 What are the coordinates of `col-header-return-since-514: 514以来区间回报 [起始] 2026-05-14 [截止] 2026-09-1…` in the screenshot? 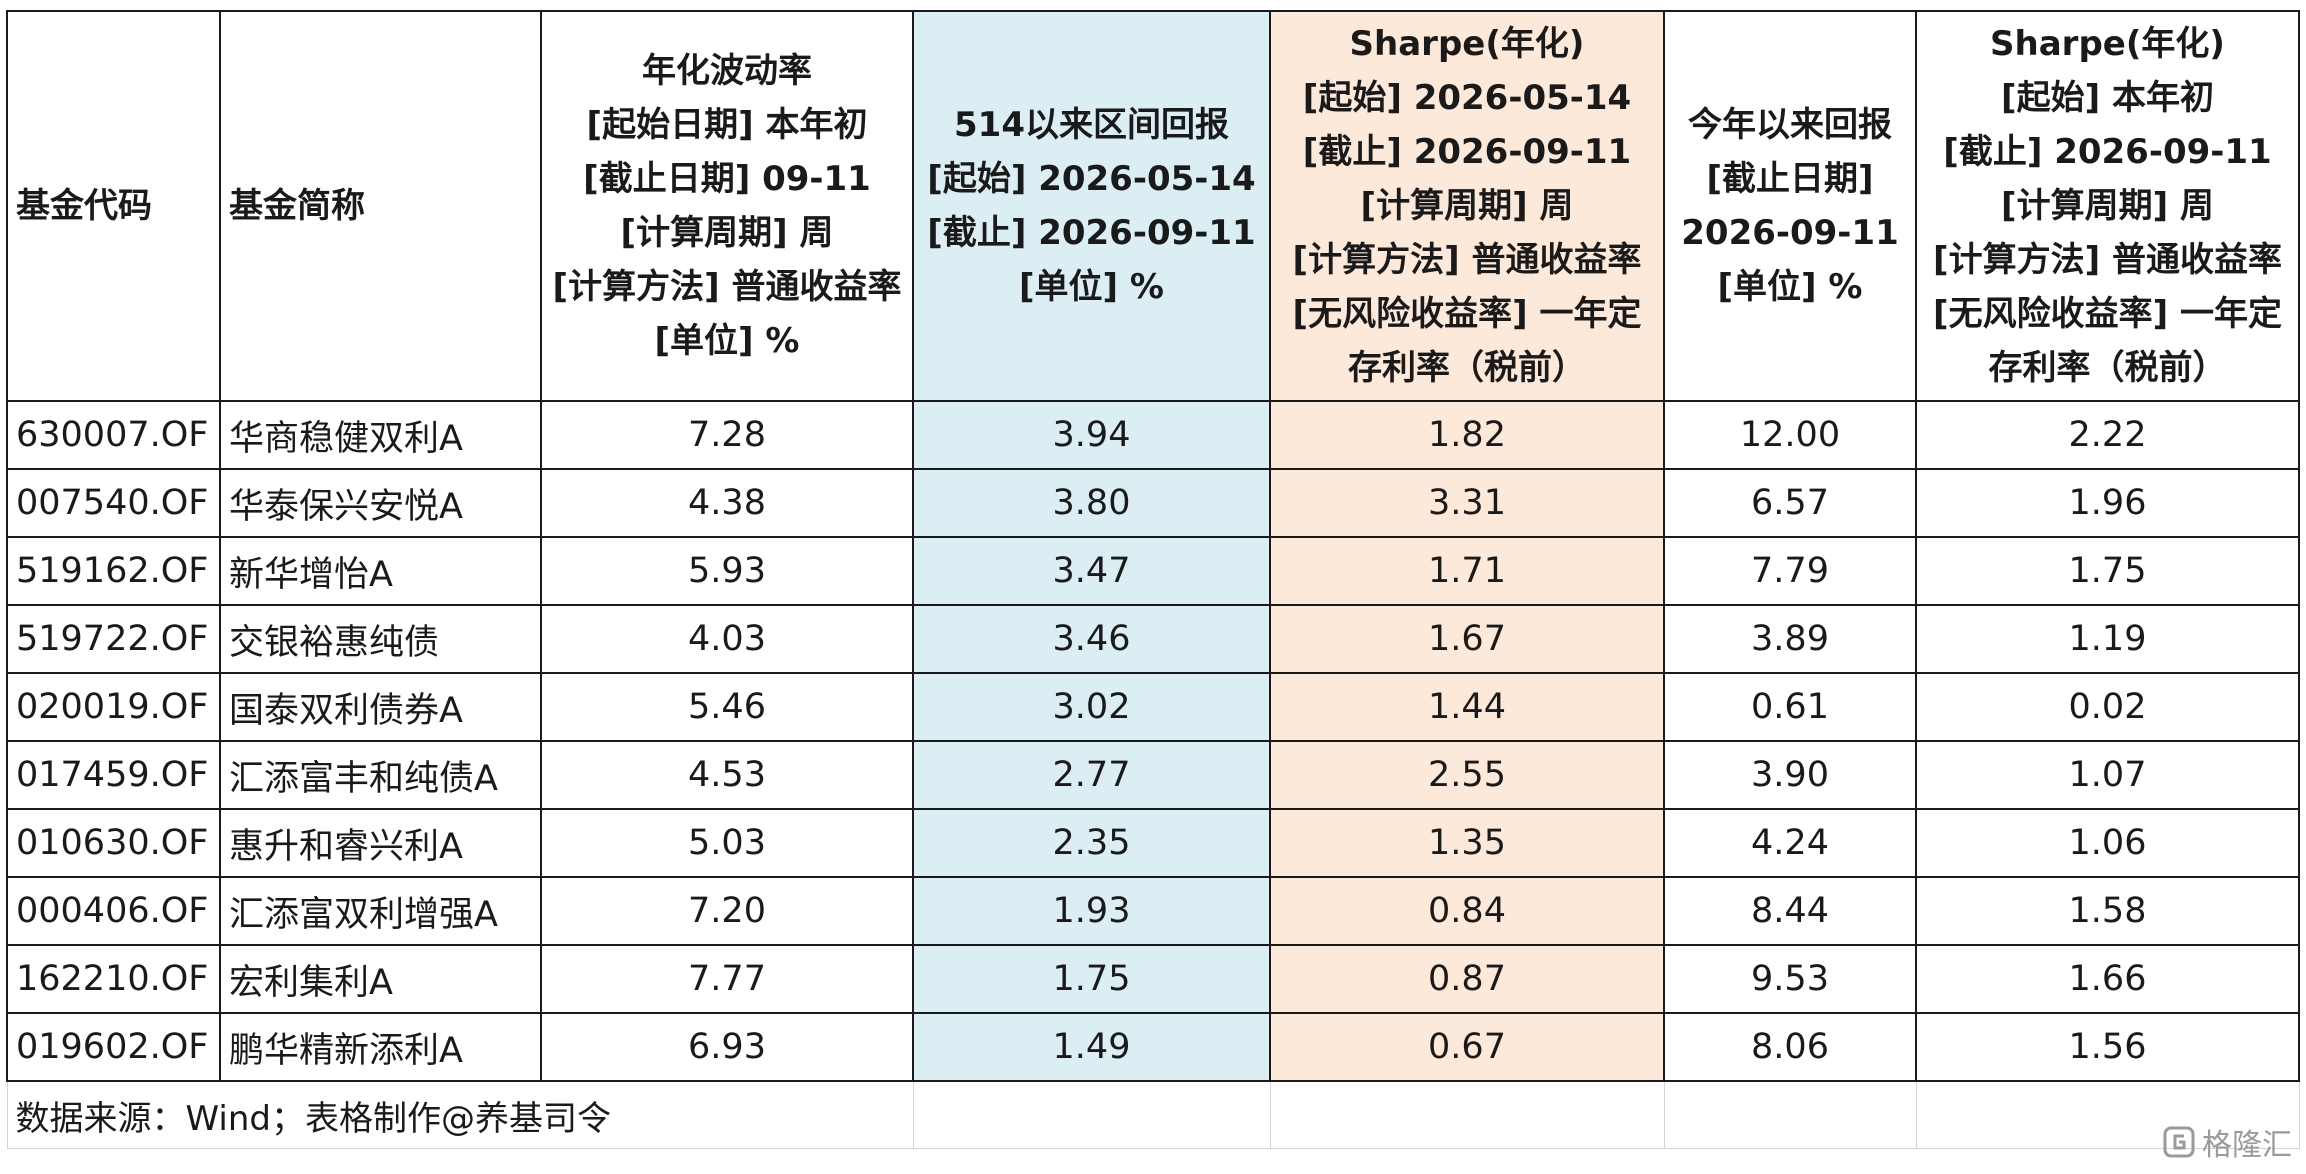 It's located at (1091, 206).